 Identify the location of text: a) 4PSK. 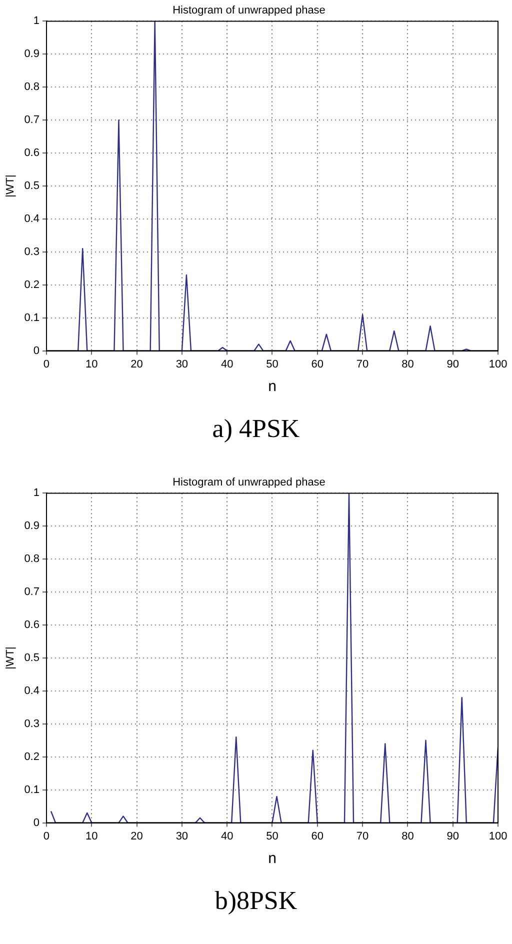
(256, 429).